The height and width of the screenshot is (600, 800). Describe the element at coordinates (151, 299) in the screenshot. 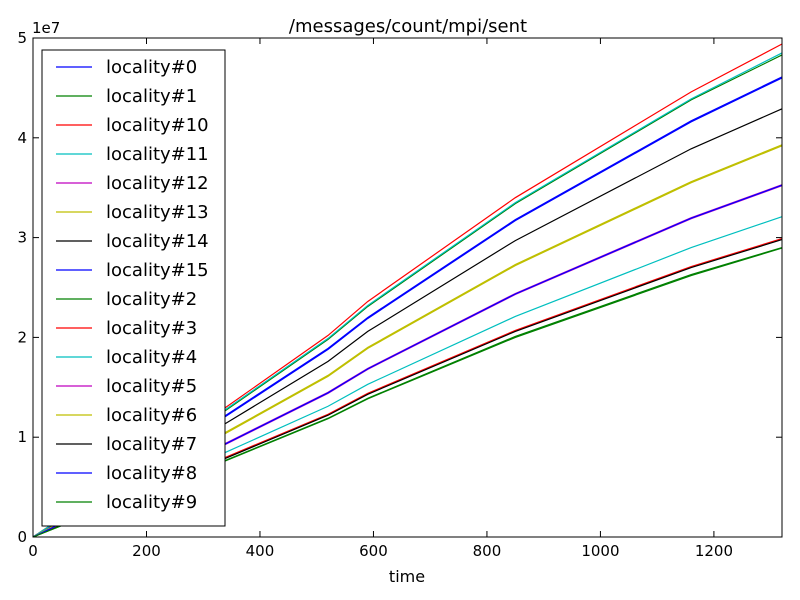

I see `legend-label: locality#2` at that location.